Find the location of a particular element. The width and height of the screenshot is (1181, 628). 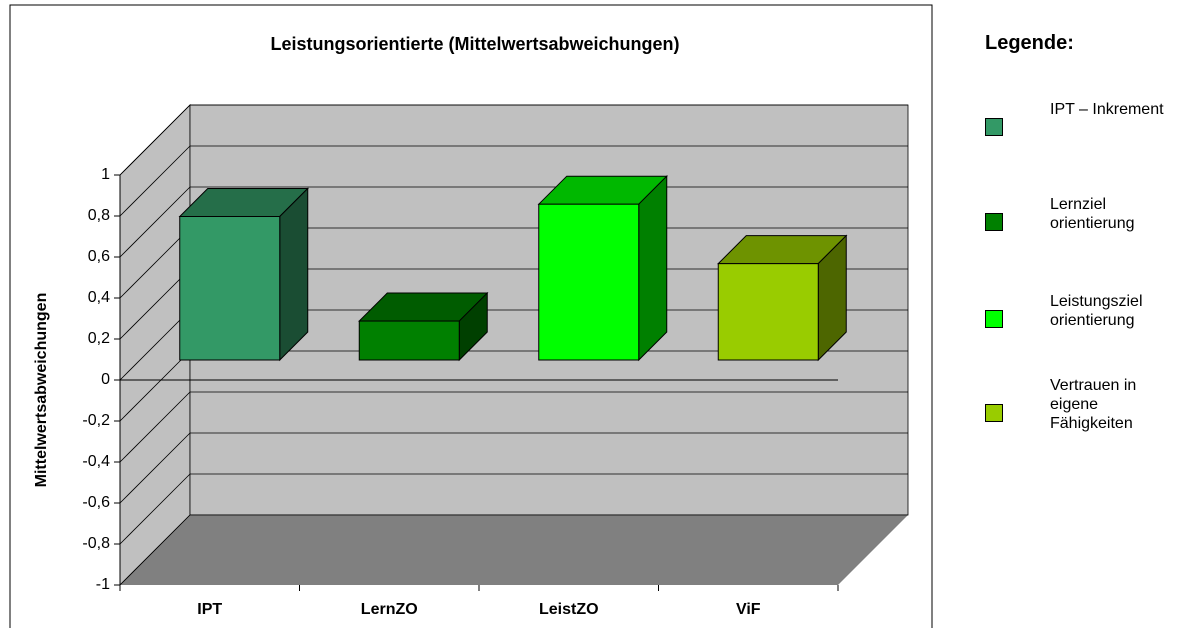

y-tick-label: 0,6 is located at coordinates (99, 256).